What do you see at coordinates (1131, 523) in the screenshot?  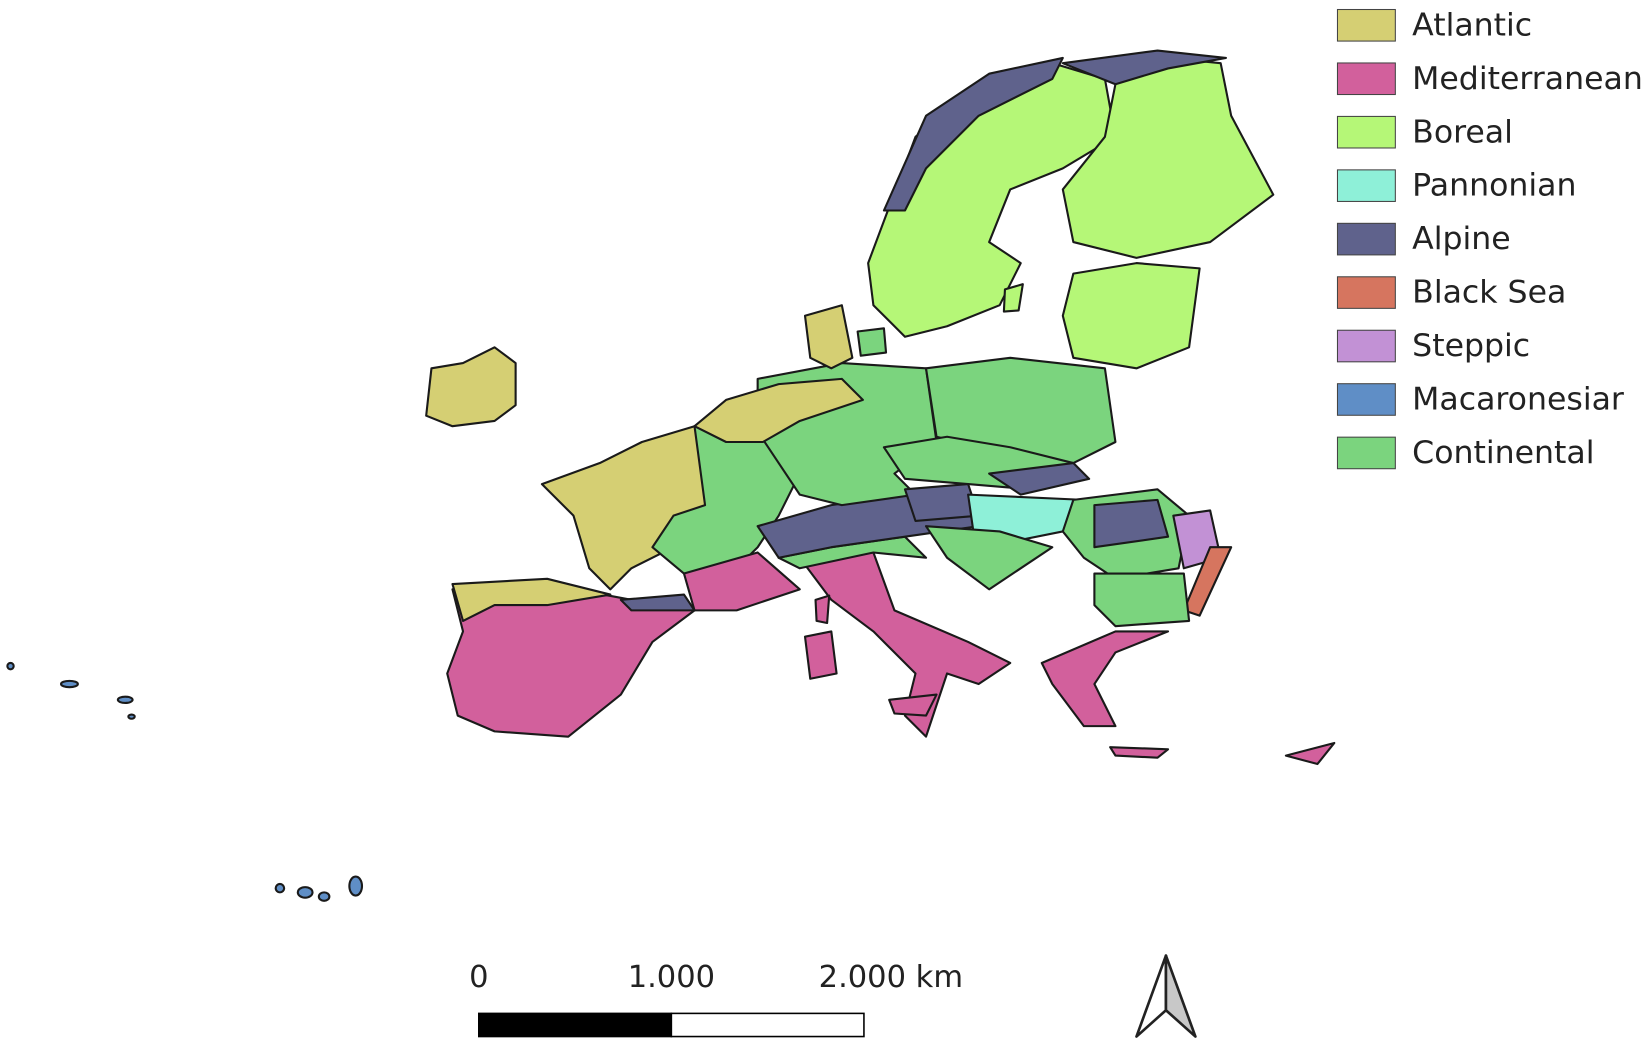 I see `romania-alpine` at bounding box center [1131, 523].